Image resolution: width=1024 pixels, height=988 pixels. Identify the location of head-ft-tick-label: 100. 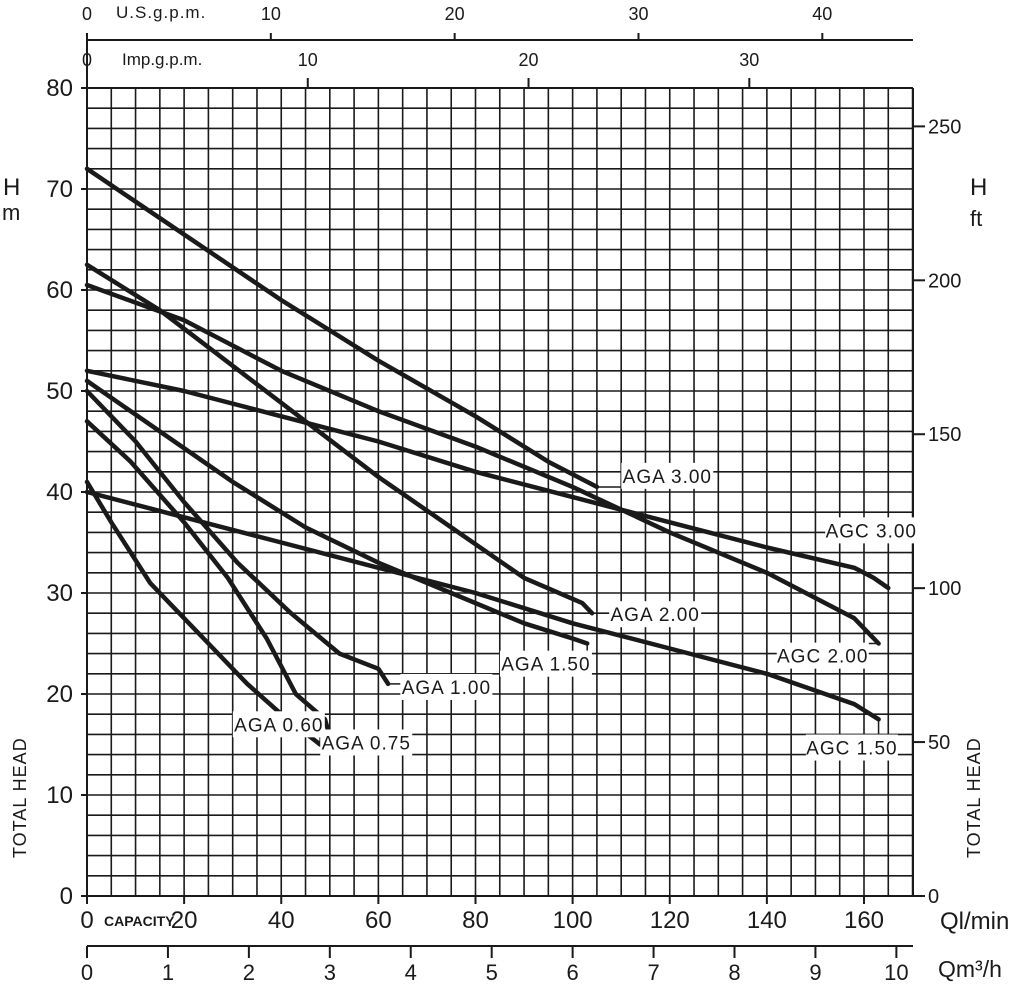
(944, 589).